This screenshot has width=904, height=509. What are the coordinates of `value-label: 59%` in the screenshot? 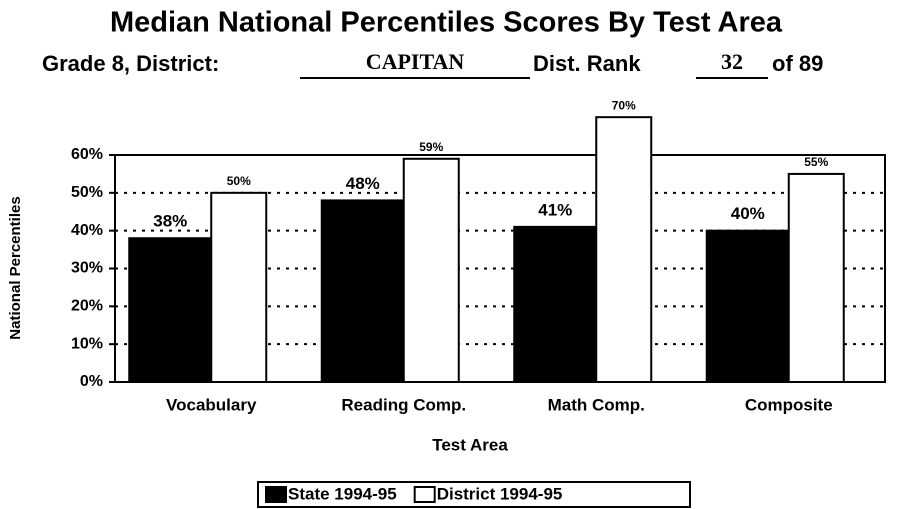 It's located at (431, 147).